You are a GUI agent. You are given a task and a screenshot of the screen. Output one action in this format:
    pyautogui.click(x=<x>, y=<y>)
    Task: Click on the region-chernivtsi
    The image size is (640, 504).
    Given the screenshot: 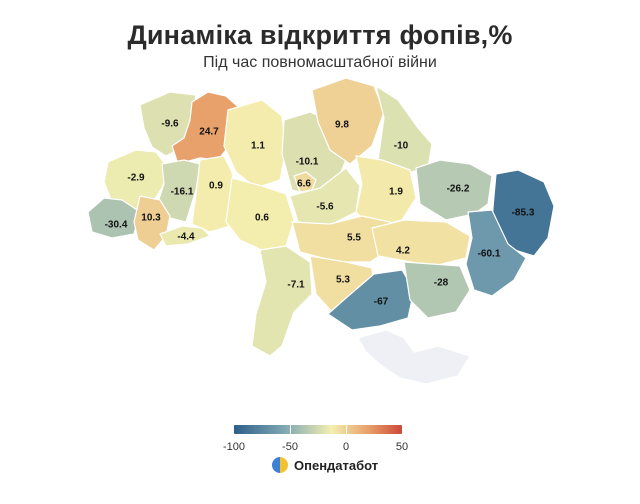 What is the action you would take?
    pyautogui.click(x=185, y=236)
    